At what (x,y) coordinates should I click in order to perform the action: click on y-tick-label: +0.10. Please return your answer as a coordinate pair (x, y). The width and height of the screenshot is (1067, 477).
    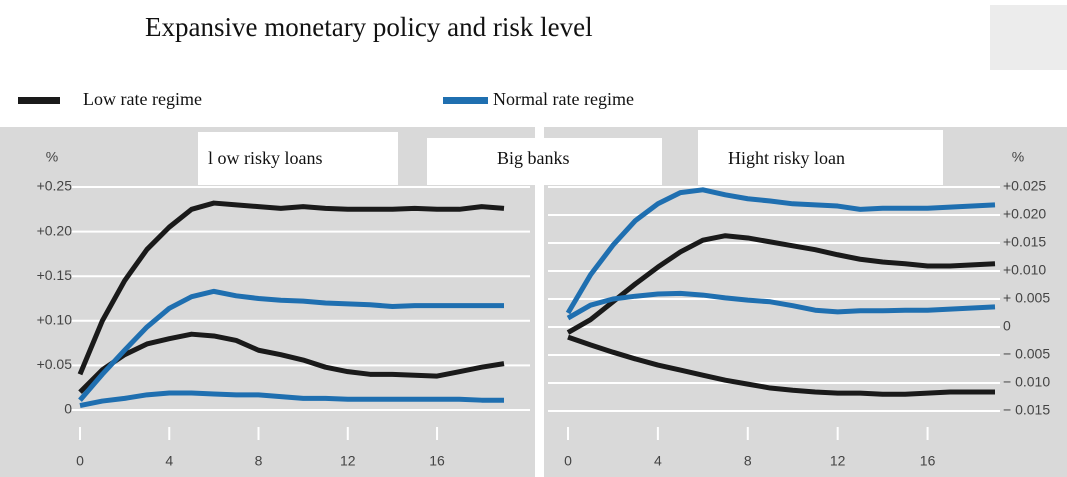
    Looking at the image, I should click on (55, 320).